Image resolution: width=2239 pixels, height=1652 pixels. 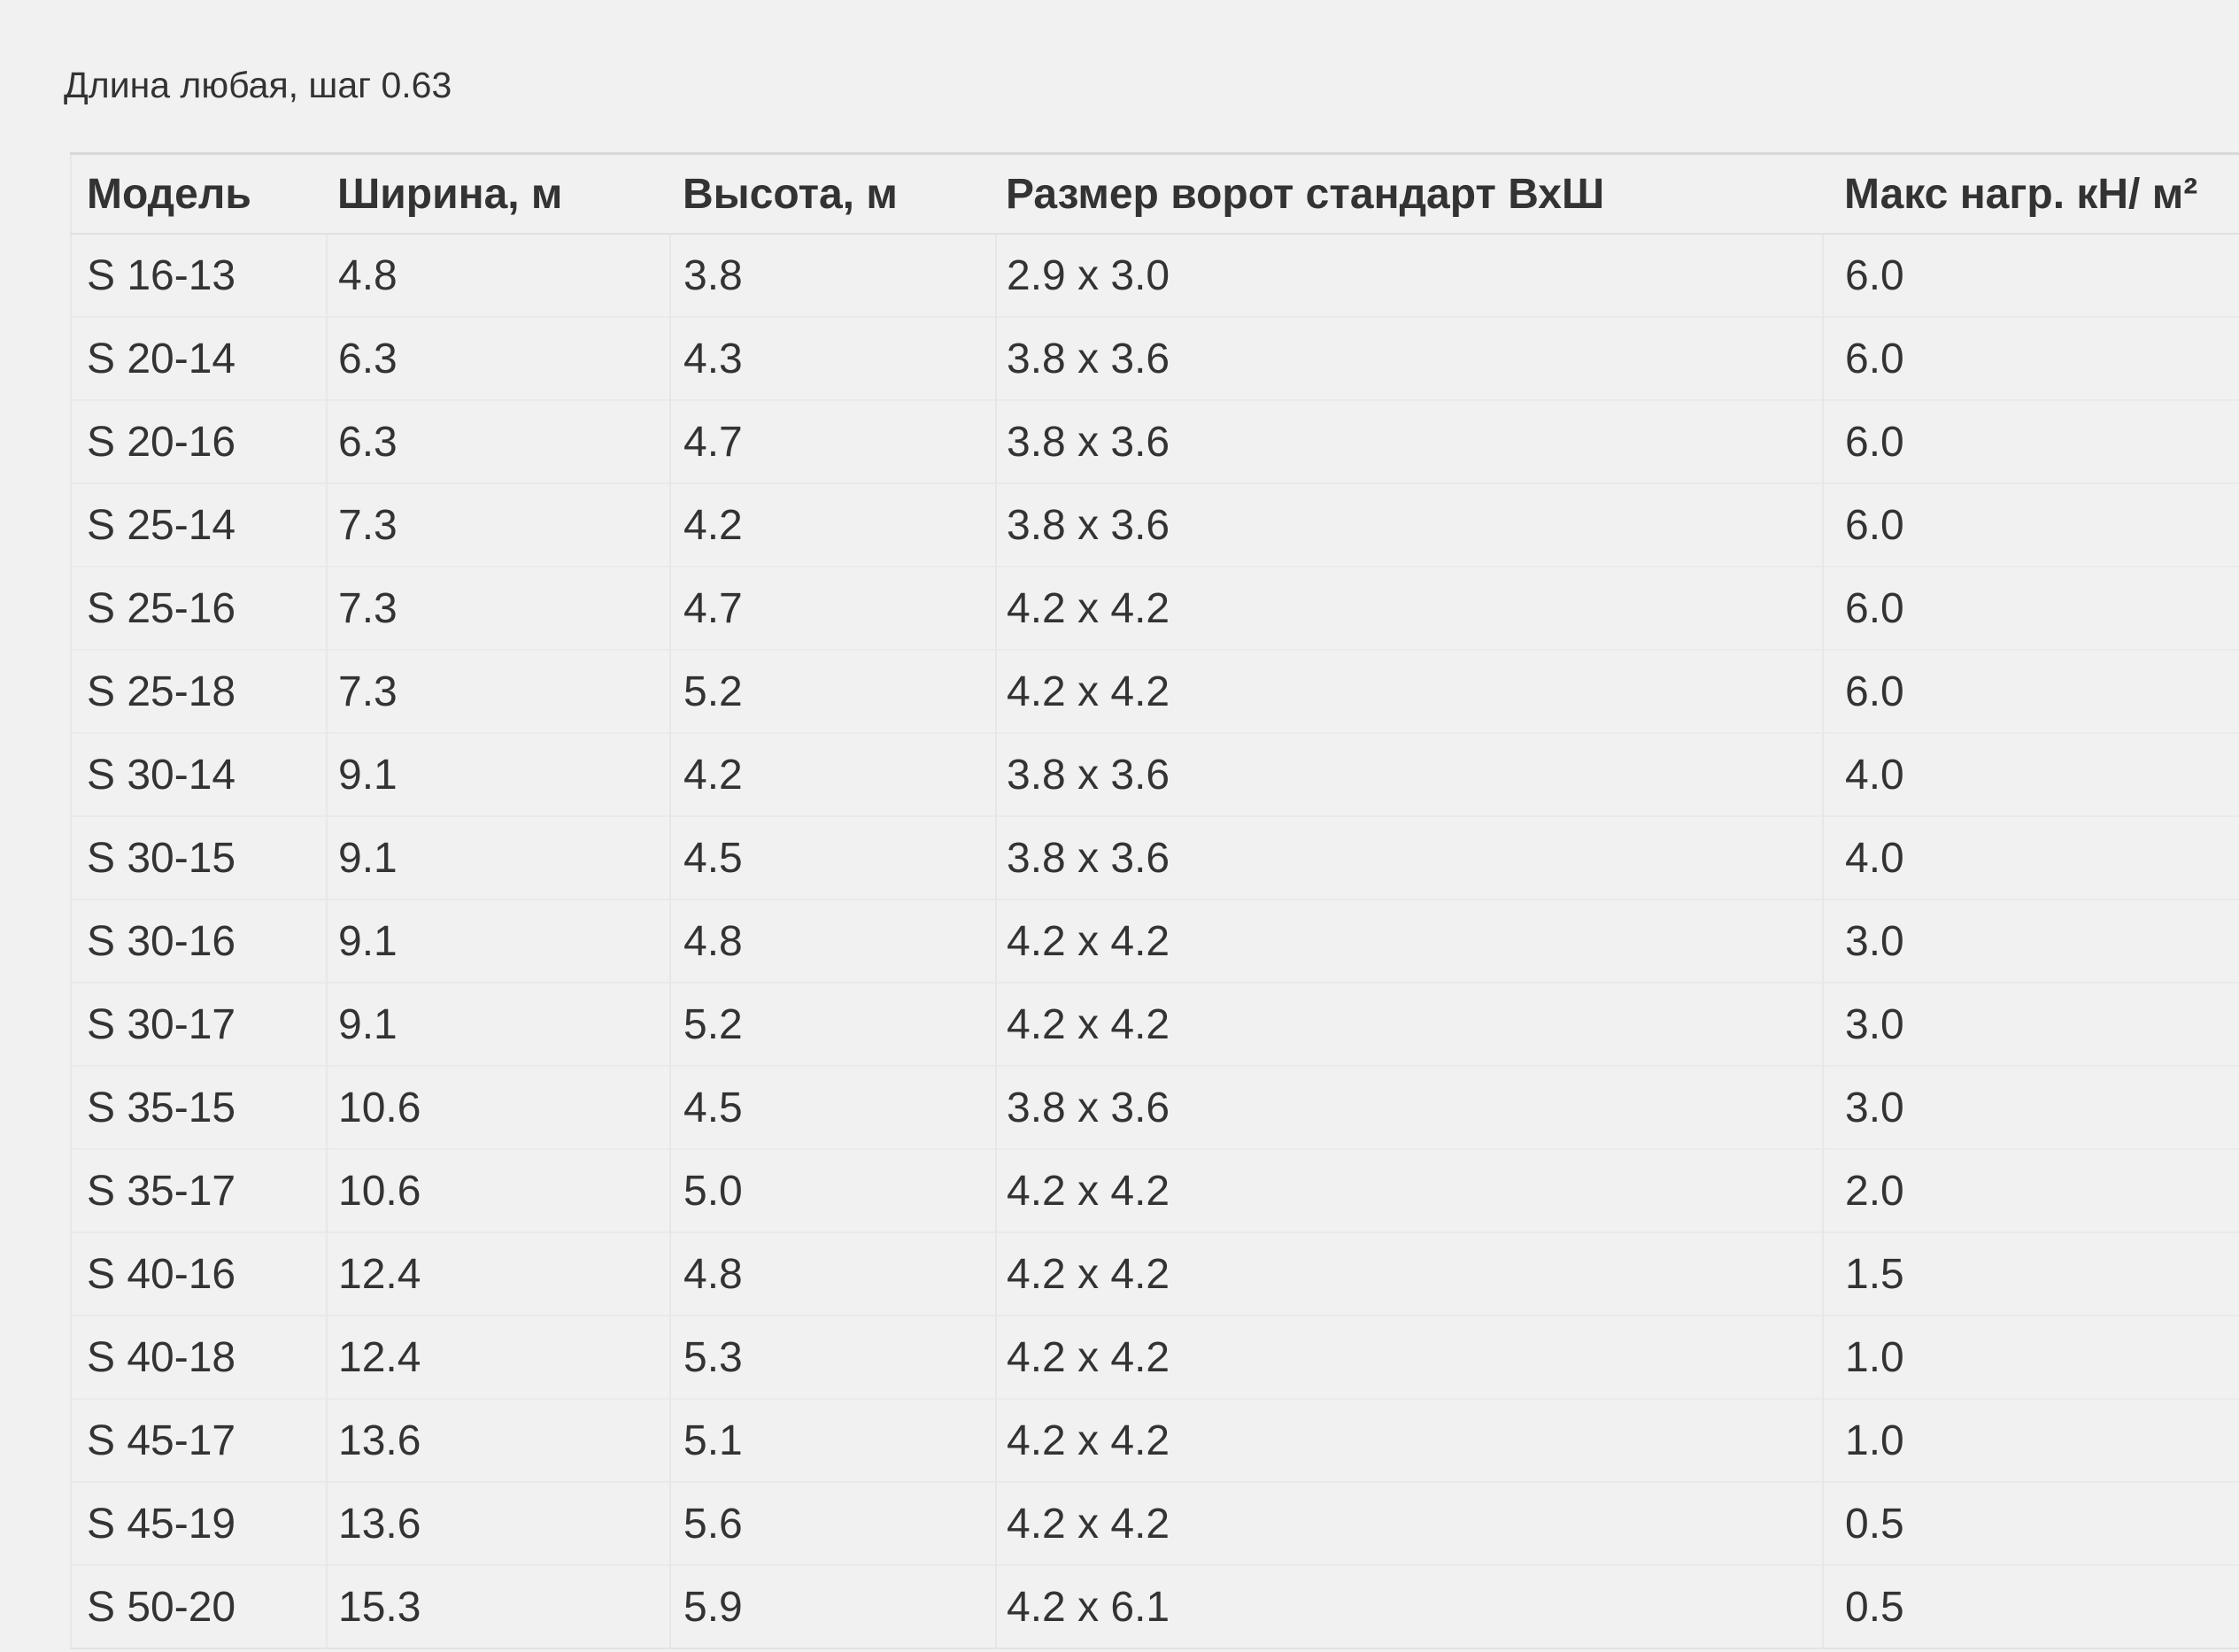 I want to click on table-cell: S 25-18, so click(x=199, y=691).